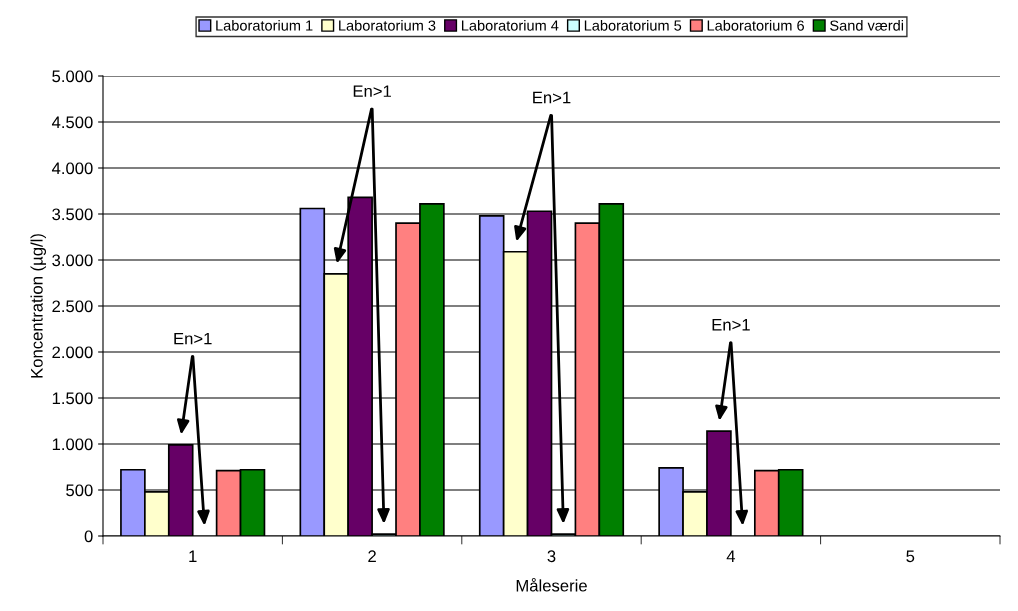  What do you see at coordinates (72, 444) in the screenshot?
I see `y-tick-label: 1.000` at bounding box center [72, 444].